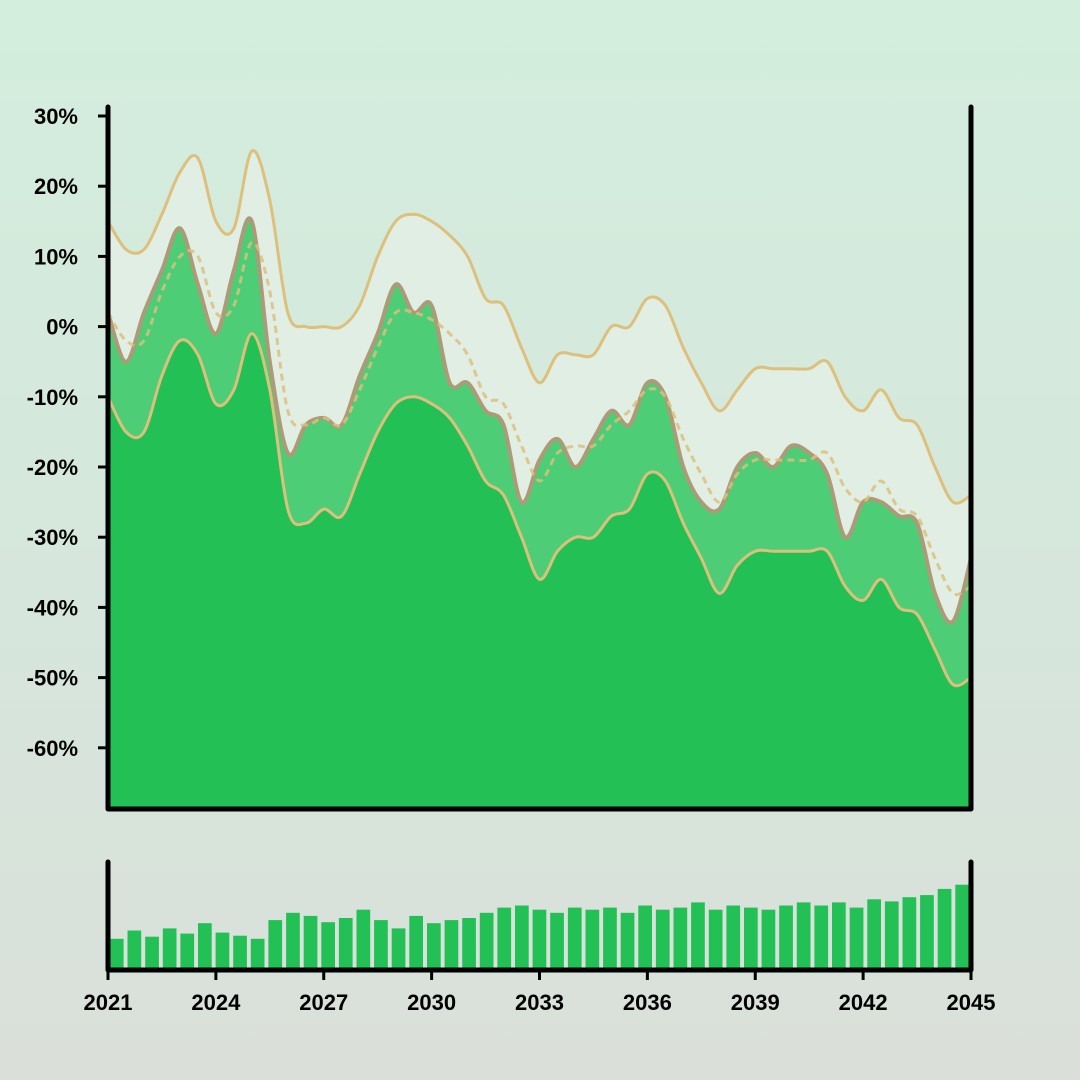 This screenshot has width=1080, height=1080. What do you see at coordinates (539, 1002) in the screenshot?
I see `x-tick-label: 2033` at bounding box center [539, 1002].